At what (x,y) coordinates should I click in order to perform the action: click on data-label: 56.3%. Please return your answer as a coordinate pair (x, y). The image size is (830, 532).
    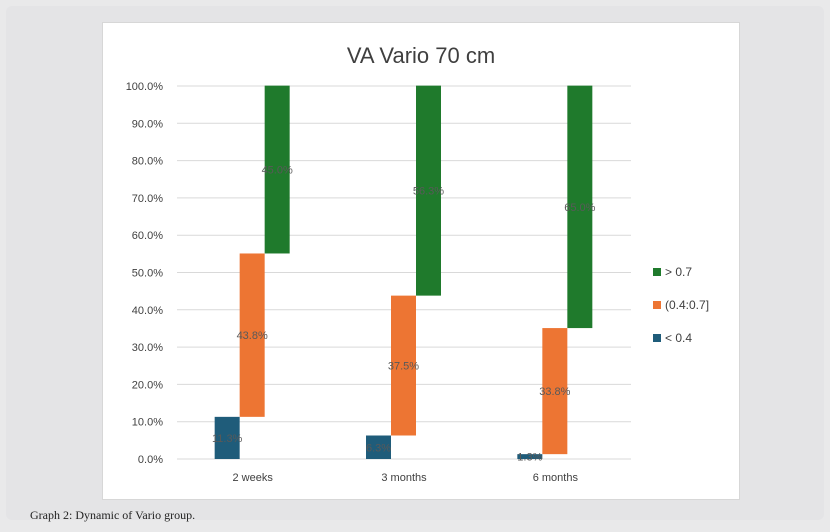
    Looking at the image, I should click on (428, 192).